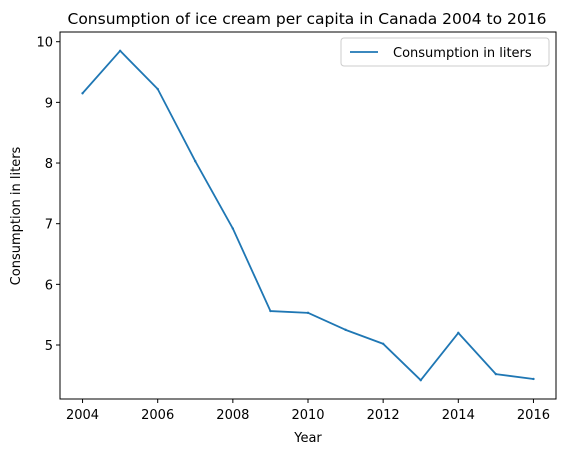 This screenshot has width=571, height=455. What do you see at coordinates (307, 438) in the screenshot?
I see `x-axis-label: Year` at bounding box center [307, 438].